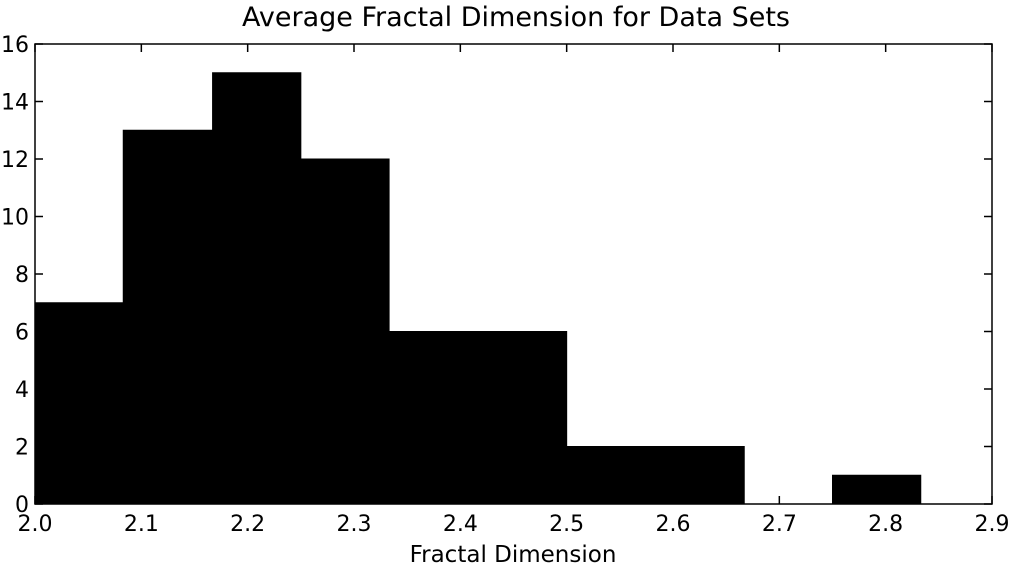  Describe the element at coordinates (141, 524) in the screenshot. I see `x-tick-label: 2.1` at that location.